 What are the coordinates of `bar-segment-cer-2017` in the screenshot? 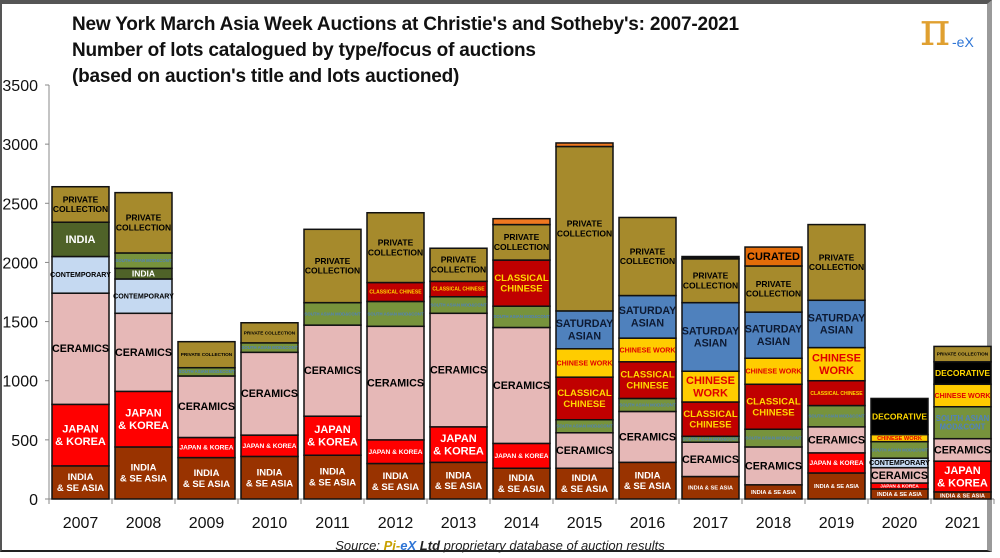 It's located at (710, 459).